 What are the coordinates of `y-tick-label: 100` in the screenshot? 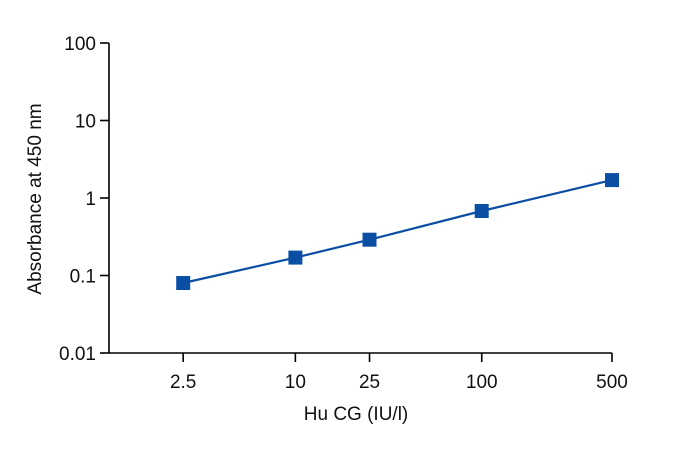 It's located at (80, 44).